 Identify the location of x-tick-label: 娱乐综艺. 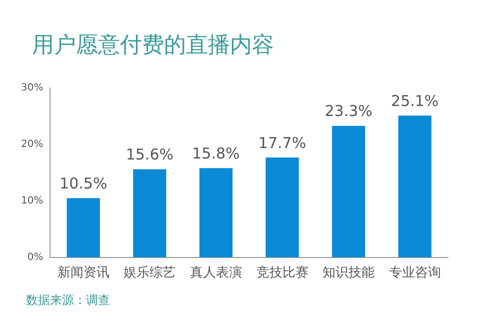
(150, 273).